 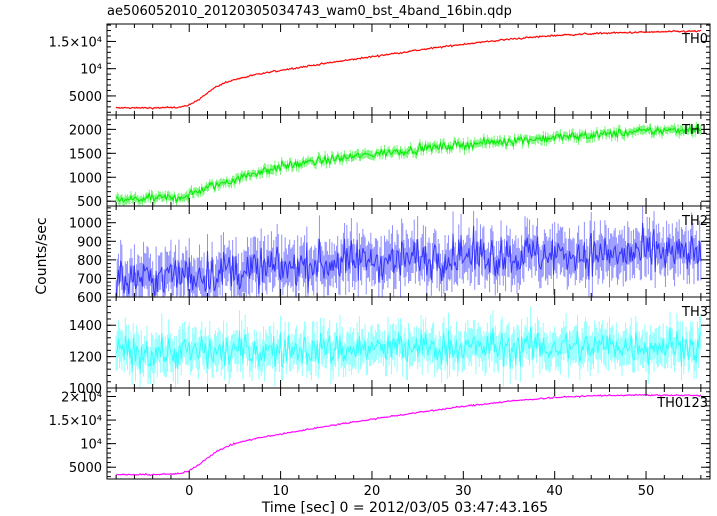 What do you see at coordinates (85, 154) in the screenshot?
I see `y-tick-label: 1500` at bounding box center [85, 154].